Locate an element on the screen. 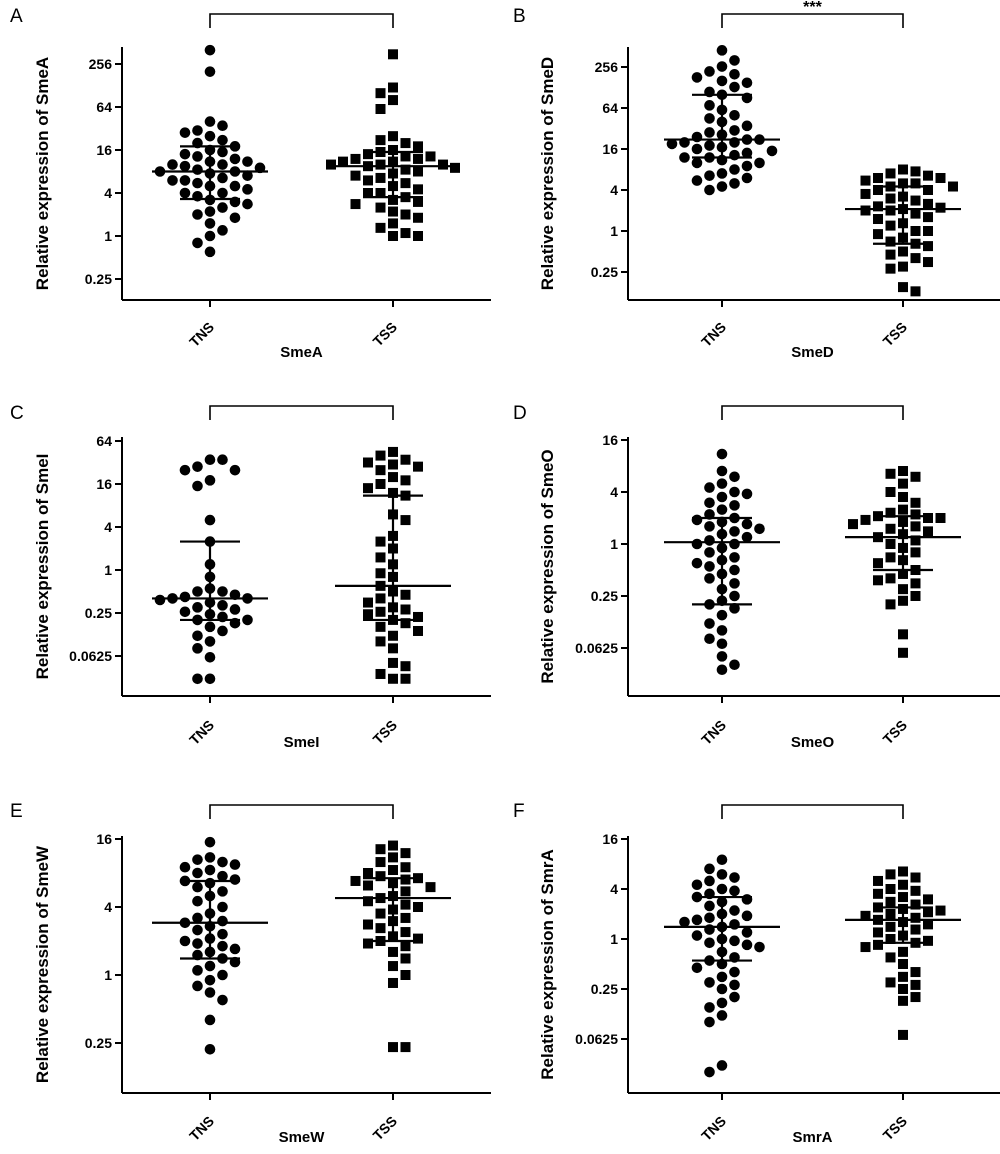  panel-letter: F is located at coordinates (519, 811).